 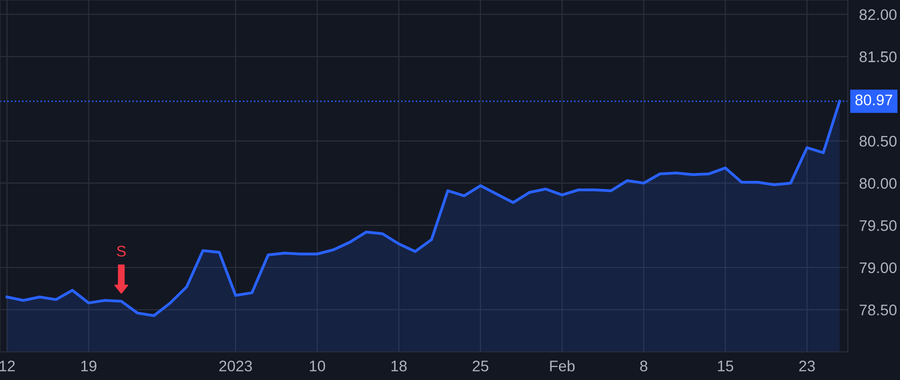 What do you see at coordinates (878, 56) in the screenshot?
I see `y-tick-label: 81.50` at bounding box center [878, 56].